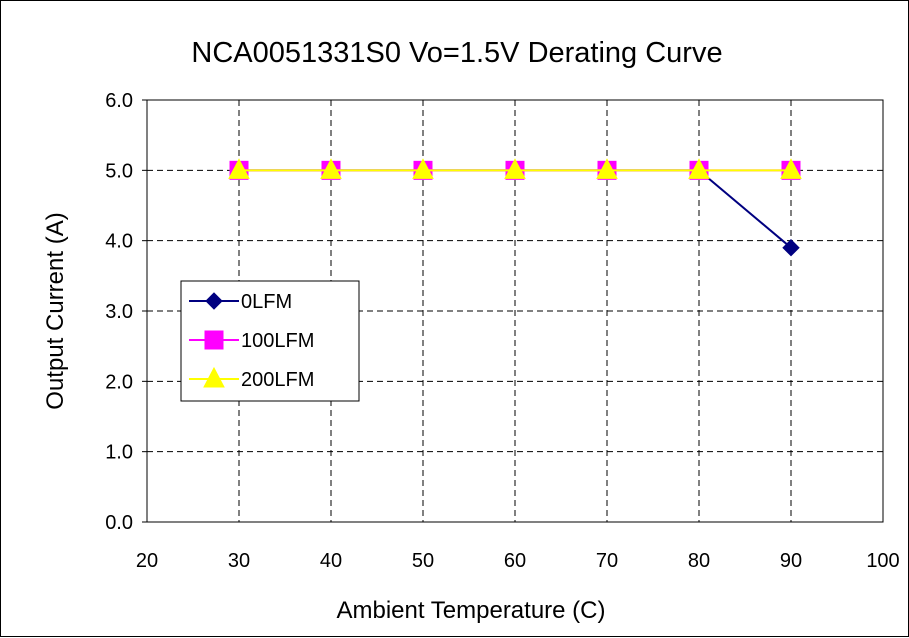  I want to click on legend-item: 100LFM, so click(251, 341).